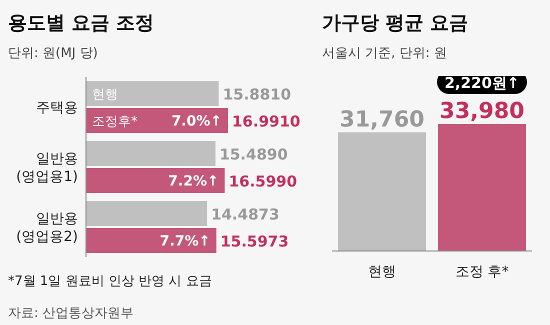 This screenshot has width=550, height=325. I want to click on series-label: 현행, so click(105, 95).